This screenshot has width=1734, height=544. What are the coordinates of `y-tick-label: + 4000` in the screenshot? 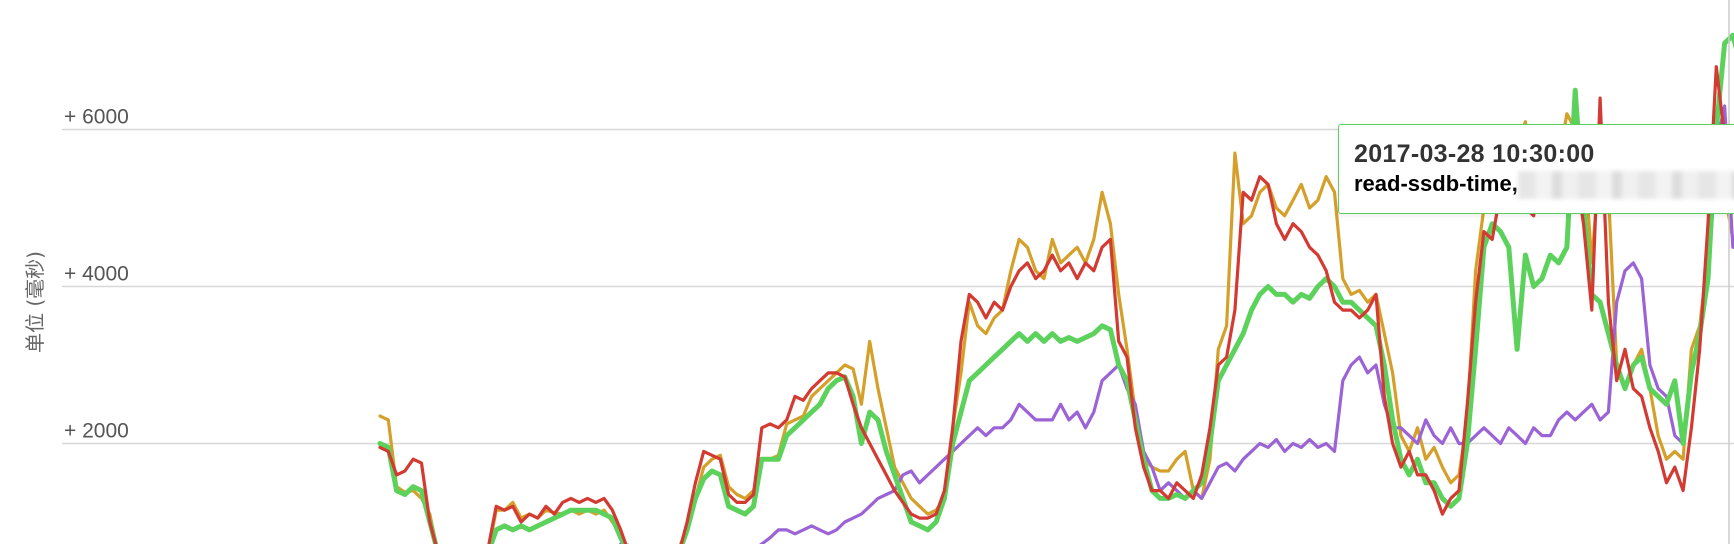 It's located at (96, 274).